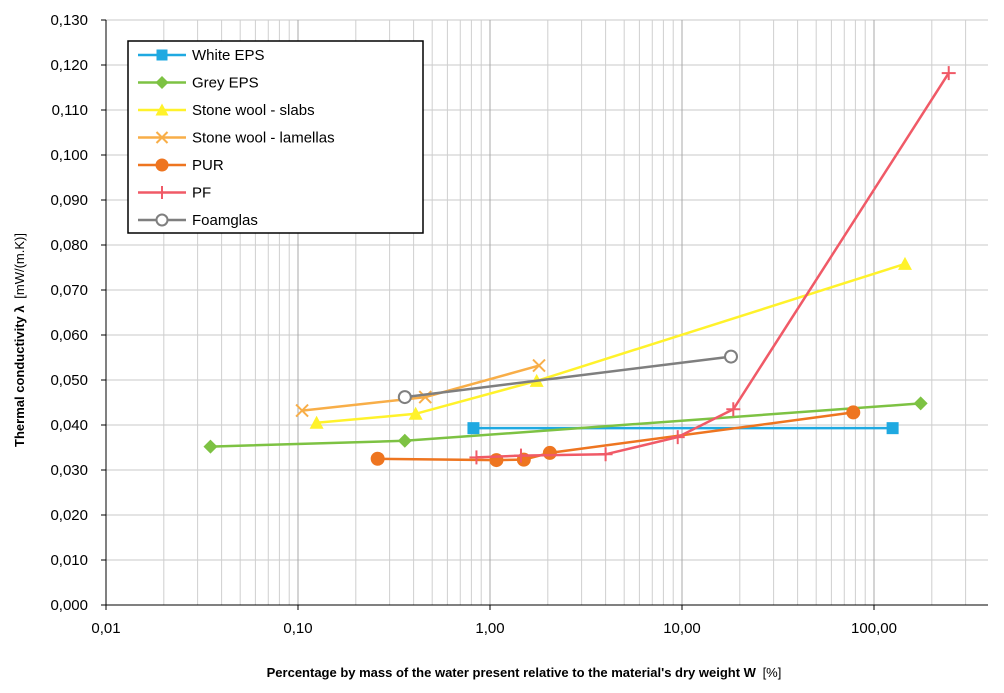  What do you see at coordinates (69, 605) in the screenshot?
I see `y-tick-label: 0,000` at bounding box center [69, 605].